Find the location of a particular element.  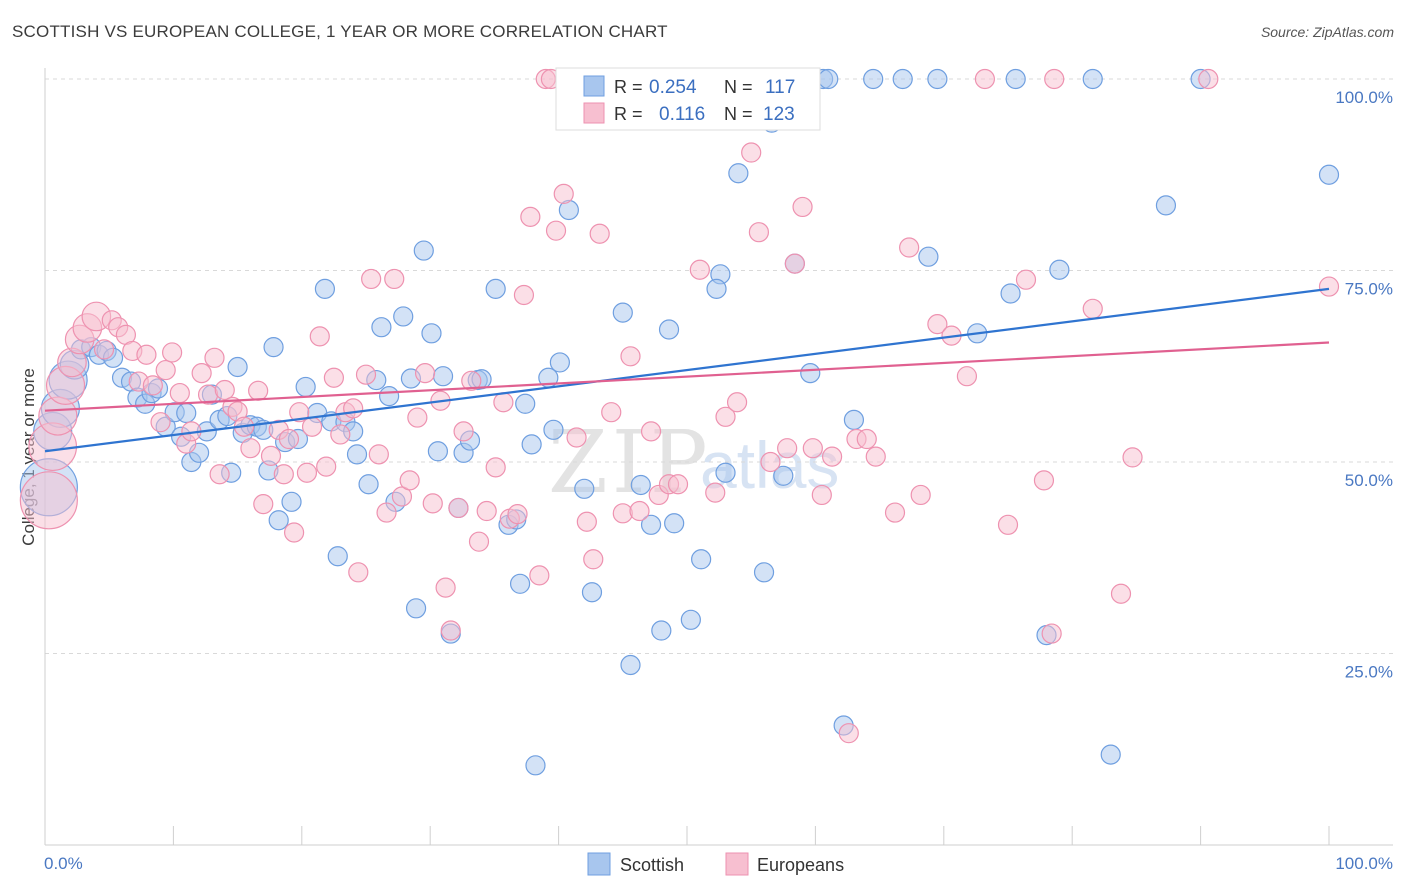

y-tick-label-25: 25.0% is located at coordinates (1369, 672).